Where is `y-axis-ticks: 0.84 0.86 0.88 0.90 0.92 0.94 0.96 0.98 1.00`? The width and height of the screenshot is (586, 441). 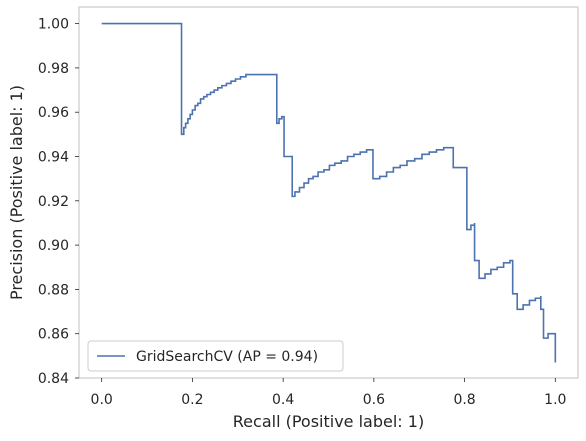 y-axis-ticks: 0.84 0.86 0.88 0.90 0.92 0.94 0.96 0.98 1.00 is located at coordinates (58, 202).